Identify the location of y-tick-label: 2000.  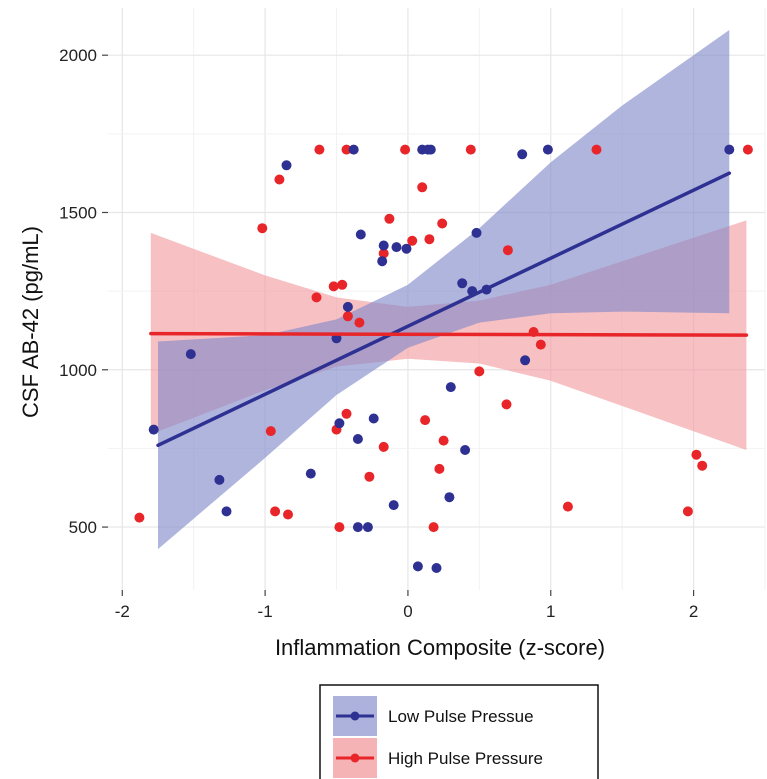
(78, 55).